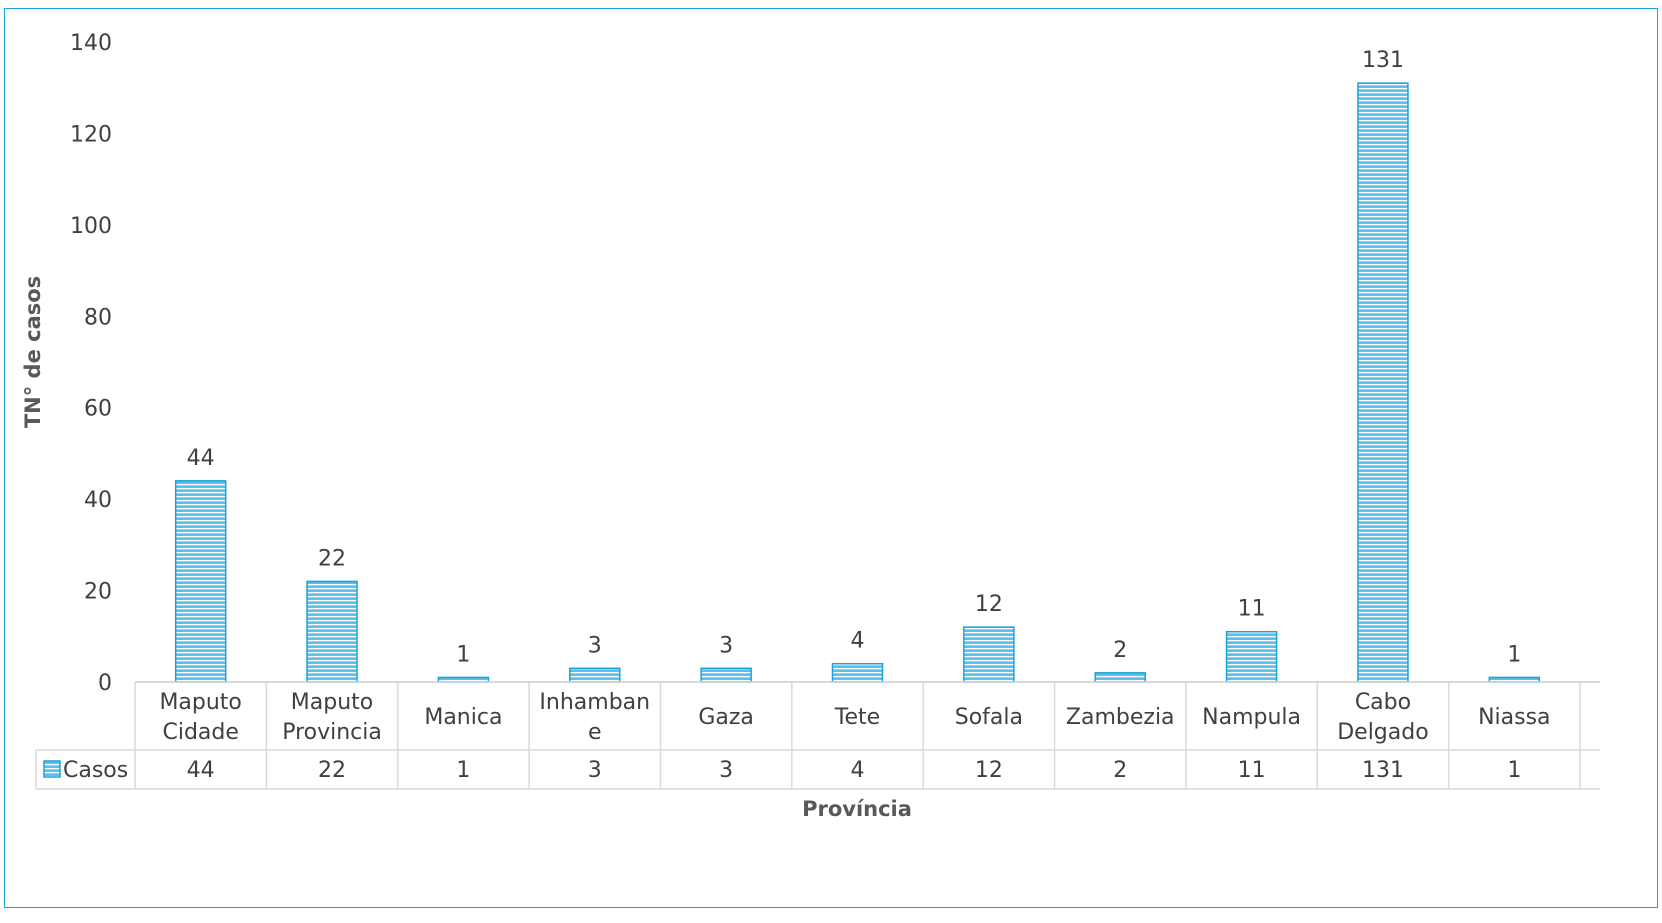 The height and width of the screenshot is (923, 1662). Describe the element at coordinates (989, 770) in the screenshot. I see `table-value: 12` at that location.